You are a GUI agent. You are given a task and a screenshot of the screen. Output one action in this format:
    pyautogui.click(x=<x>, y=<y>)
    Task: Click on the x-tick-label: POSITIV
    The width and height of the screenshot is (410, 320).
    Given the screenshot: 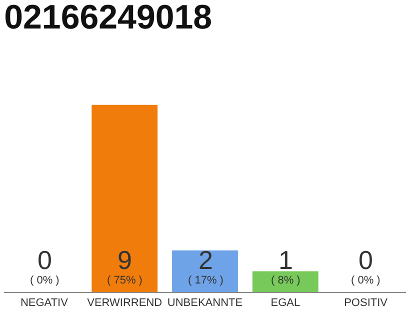 What is the action you would take?
    pyautogui.click(x=366, y=303)
    